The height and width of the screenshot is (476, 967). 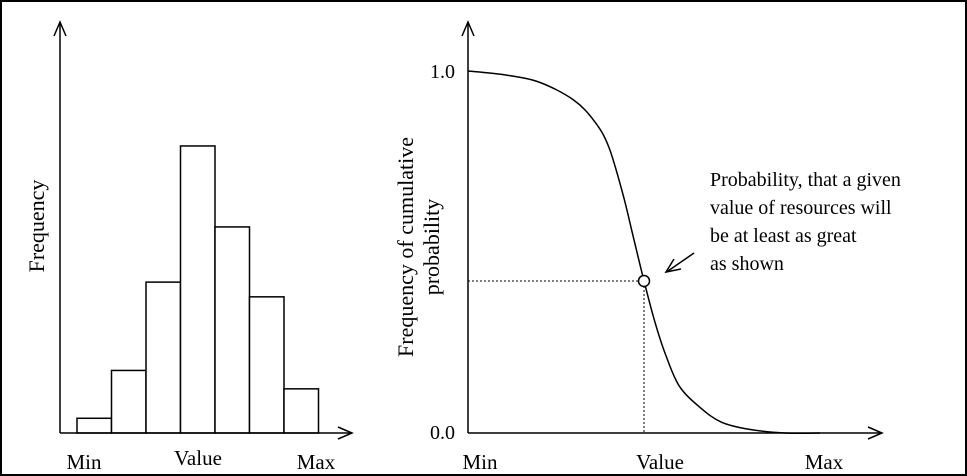 I want to click on left-y-axis-arrow, so click(x=60, y=28).